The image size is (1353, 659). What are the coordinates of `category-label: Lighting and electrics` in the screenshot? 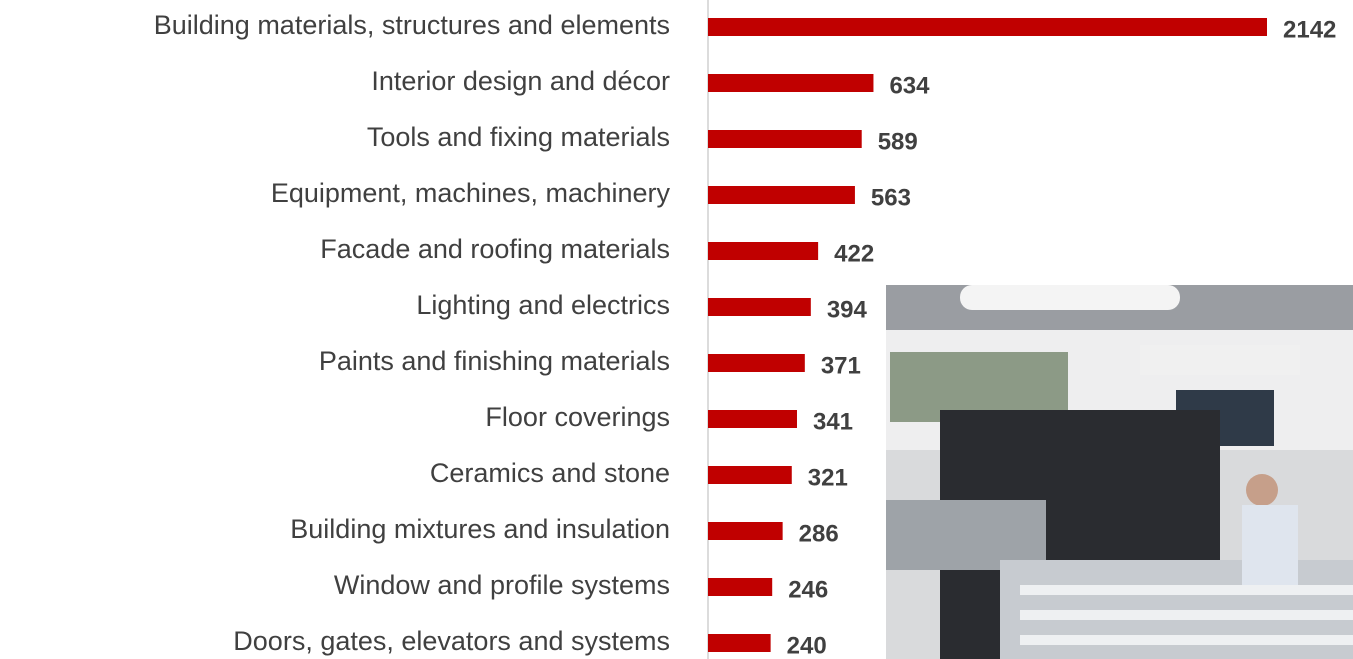 It's located at (543, 305).